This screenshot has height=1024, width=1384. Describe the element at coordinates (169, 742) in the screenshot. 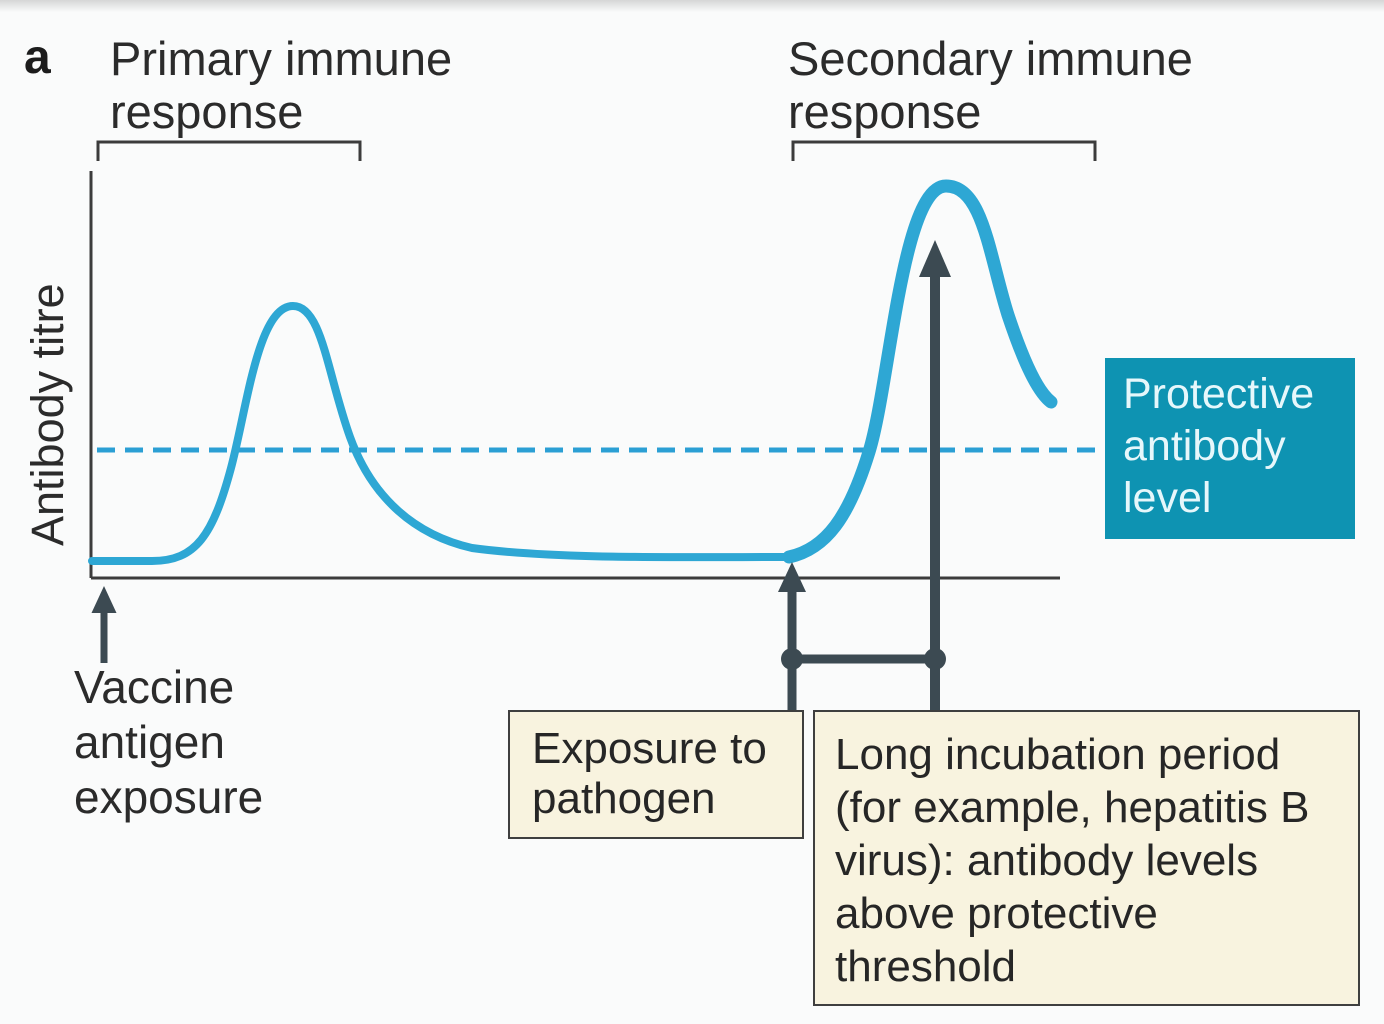

I see `vaccine-exposure-label: Vaccine antigen exposure` at that location.